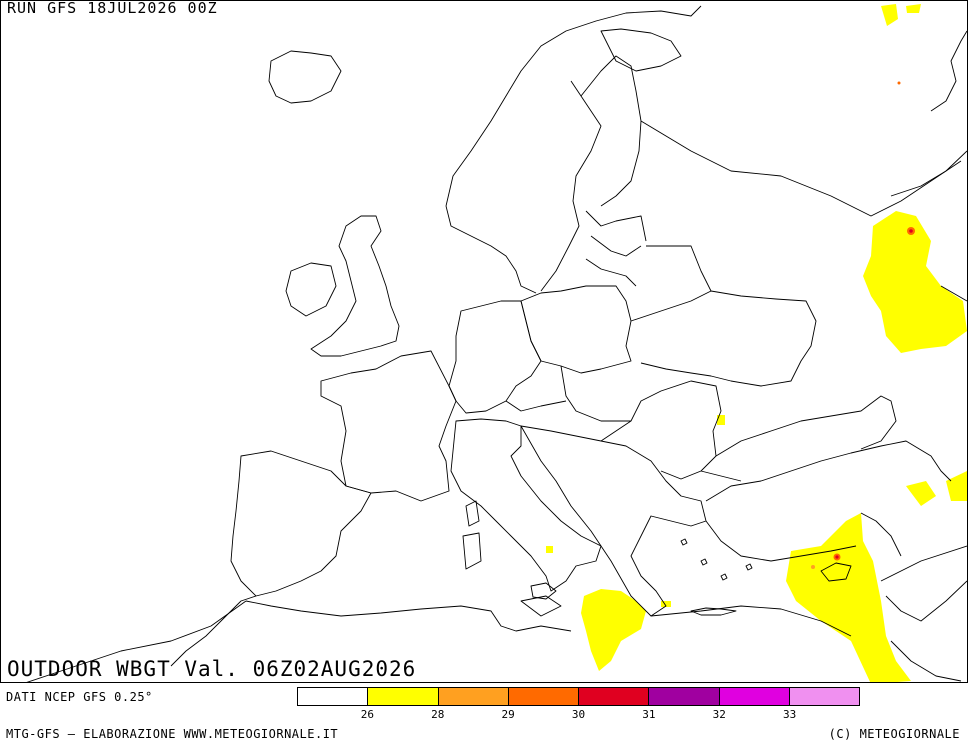  Describe the element at coordinates (367, 714) in the screenshot. I see `legend-tick-label: 26` at that location.